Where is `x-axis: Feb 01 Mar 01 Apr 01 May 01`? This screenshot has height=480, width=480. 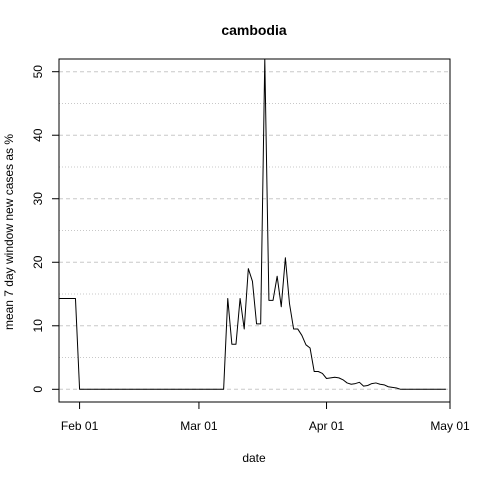 x-axis: Feb 01 Mar 01 Apr 01 May 01 is located at coordinates (265, 417).